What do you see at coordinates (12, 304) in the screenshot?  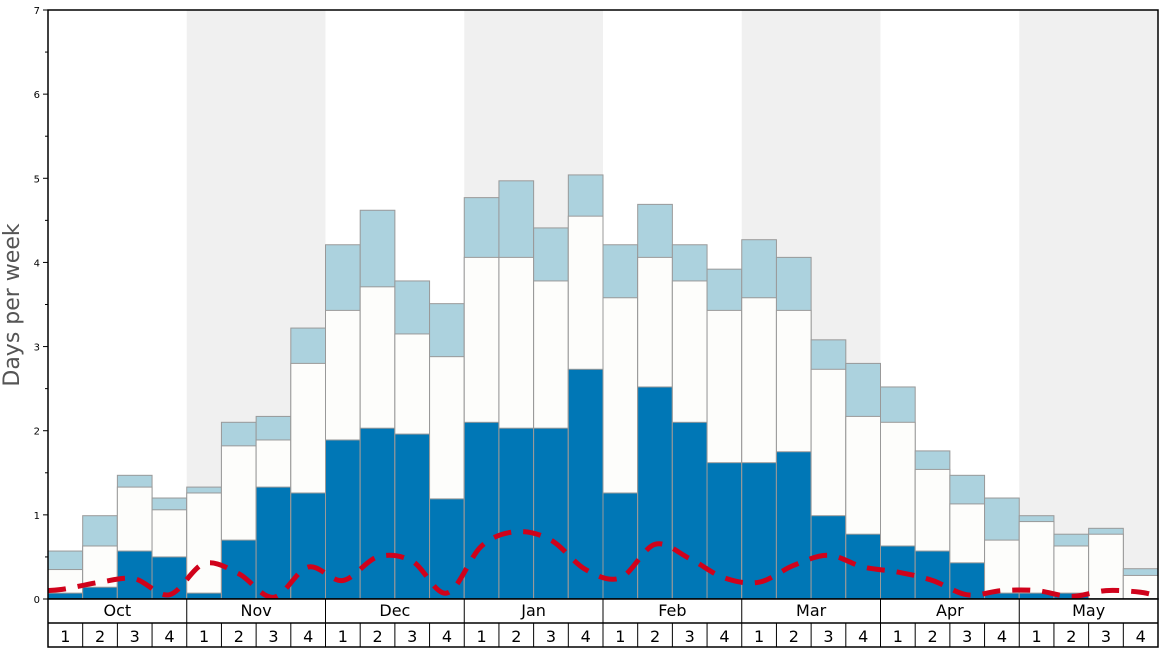 I see `y-axis-label: Days per week` at bounding box center [12, 304].